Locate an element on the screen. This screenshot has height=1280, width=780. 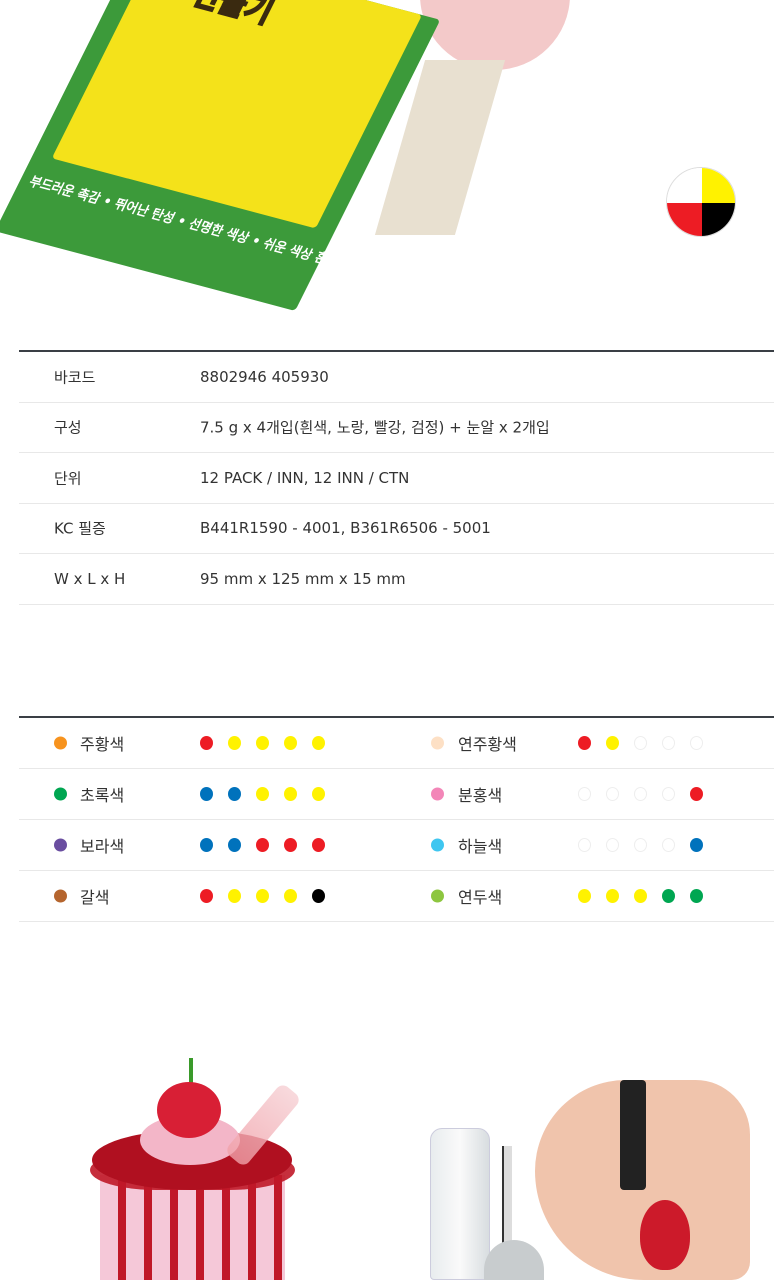
color-name: 하늘색 is located at coordinates (480, 846).